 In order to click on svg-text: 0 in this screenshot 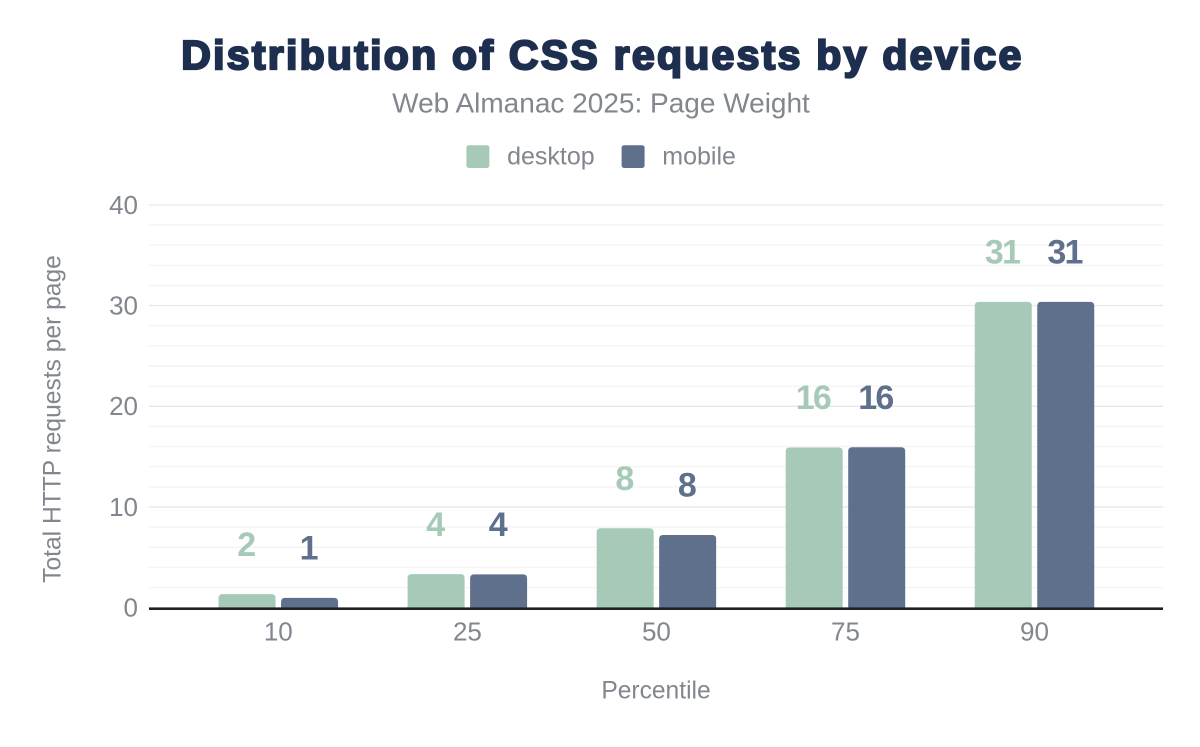, I will do `click(131, 608)`.